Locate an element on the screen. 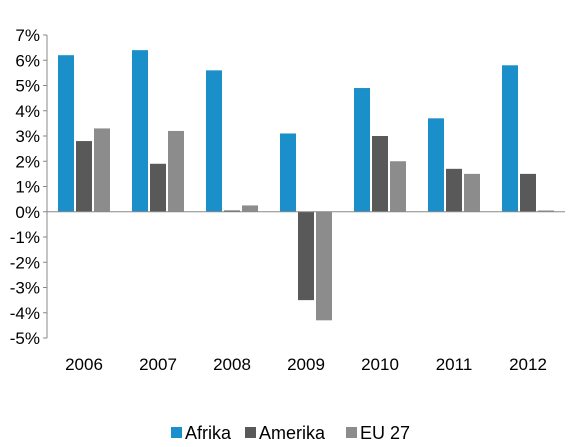 The width and height of the screenshot is (571, 447). y-axis-ticks: 7% 6% 5% 4% 3% 2% 1% 0% -1% -2% -3% -4% -5% is located at coordinates (28, 187).